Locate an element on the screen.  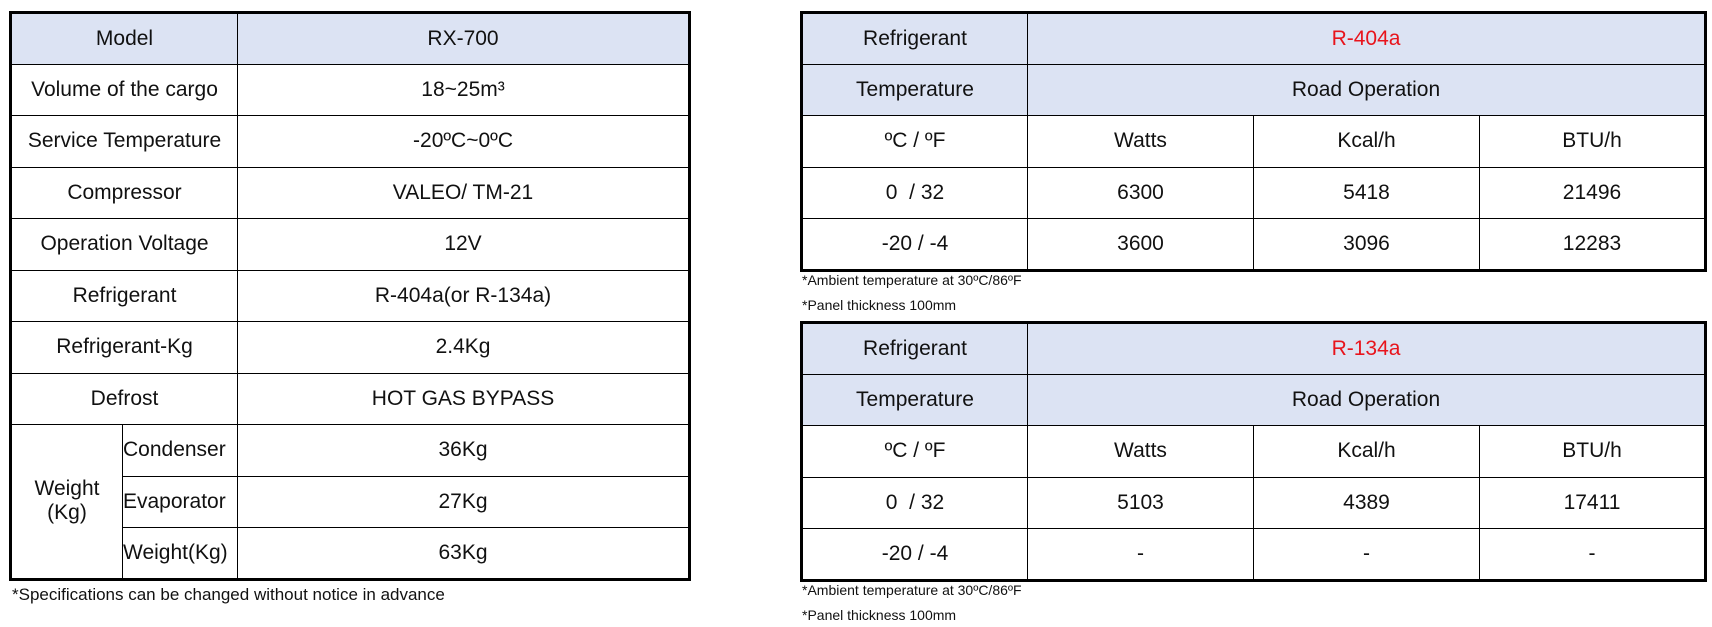
spec-label: Defrost is located at coordinates (124, 398).